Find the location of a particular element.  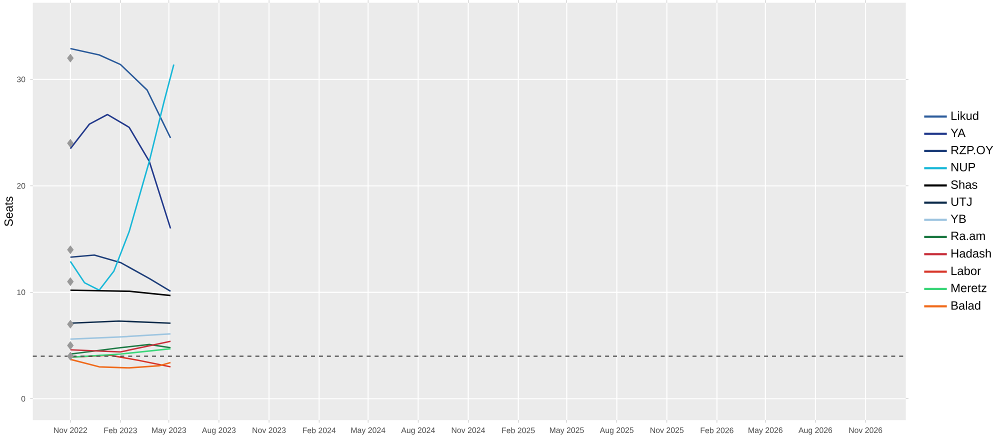

legend-label: Meretz is located at coordinates (969, 288).